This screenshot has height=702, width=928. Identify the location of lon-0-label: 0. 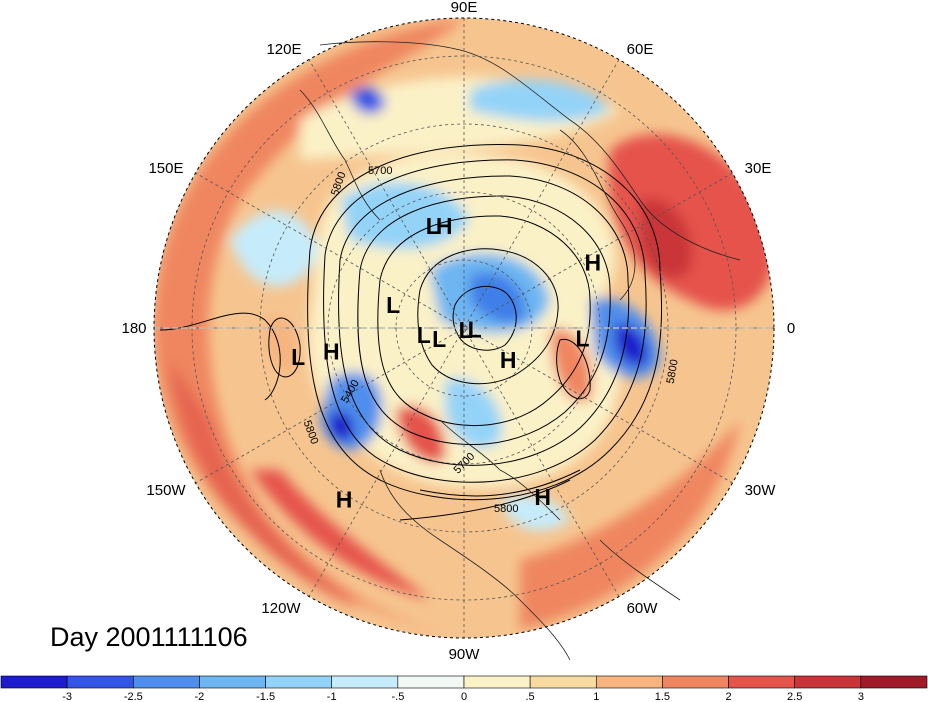
(791, 328).